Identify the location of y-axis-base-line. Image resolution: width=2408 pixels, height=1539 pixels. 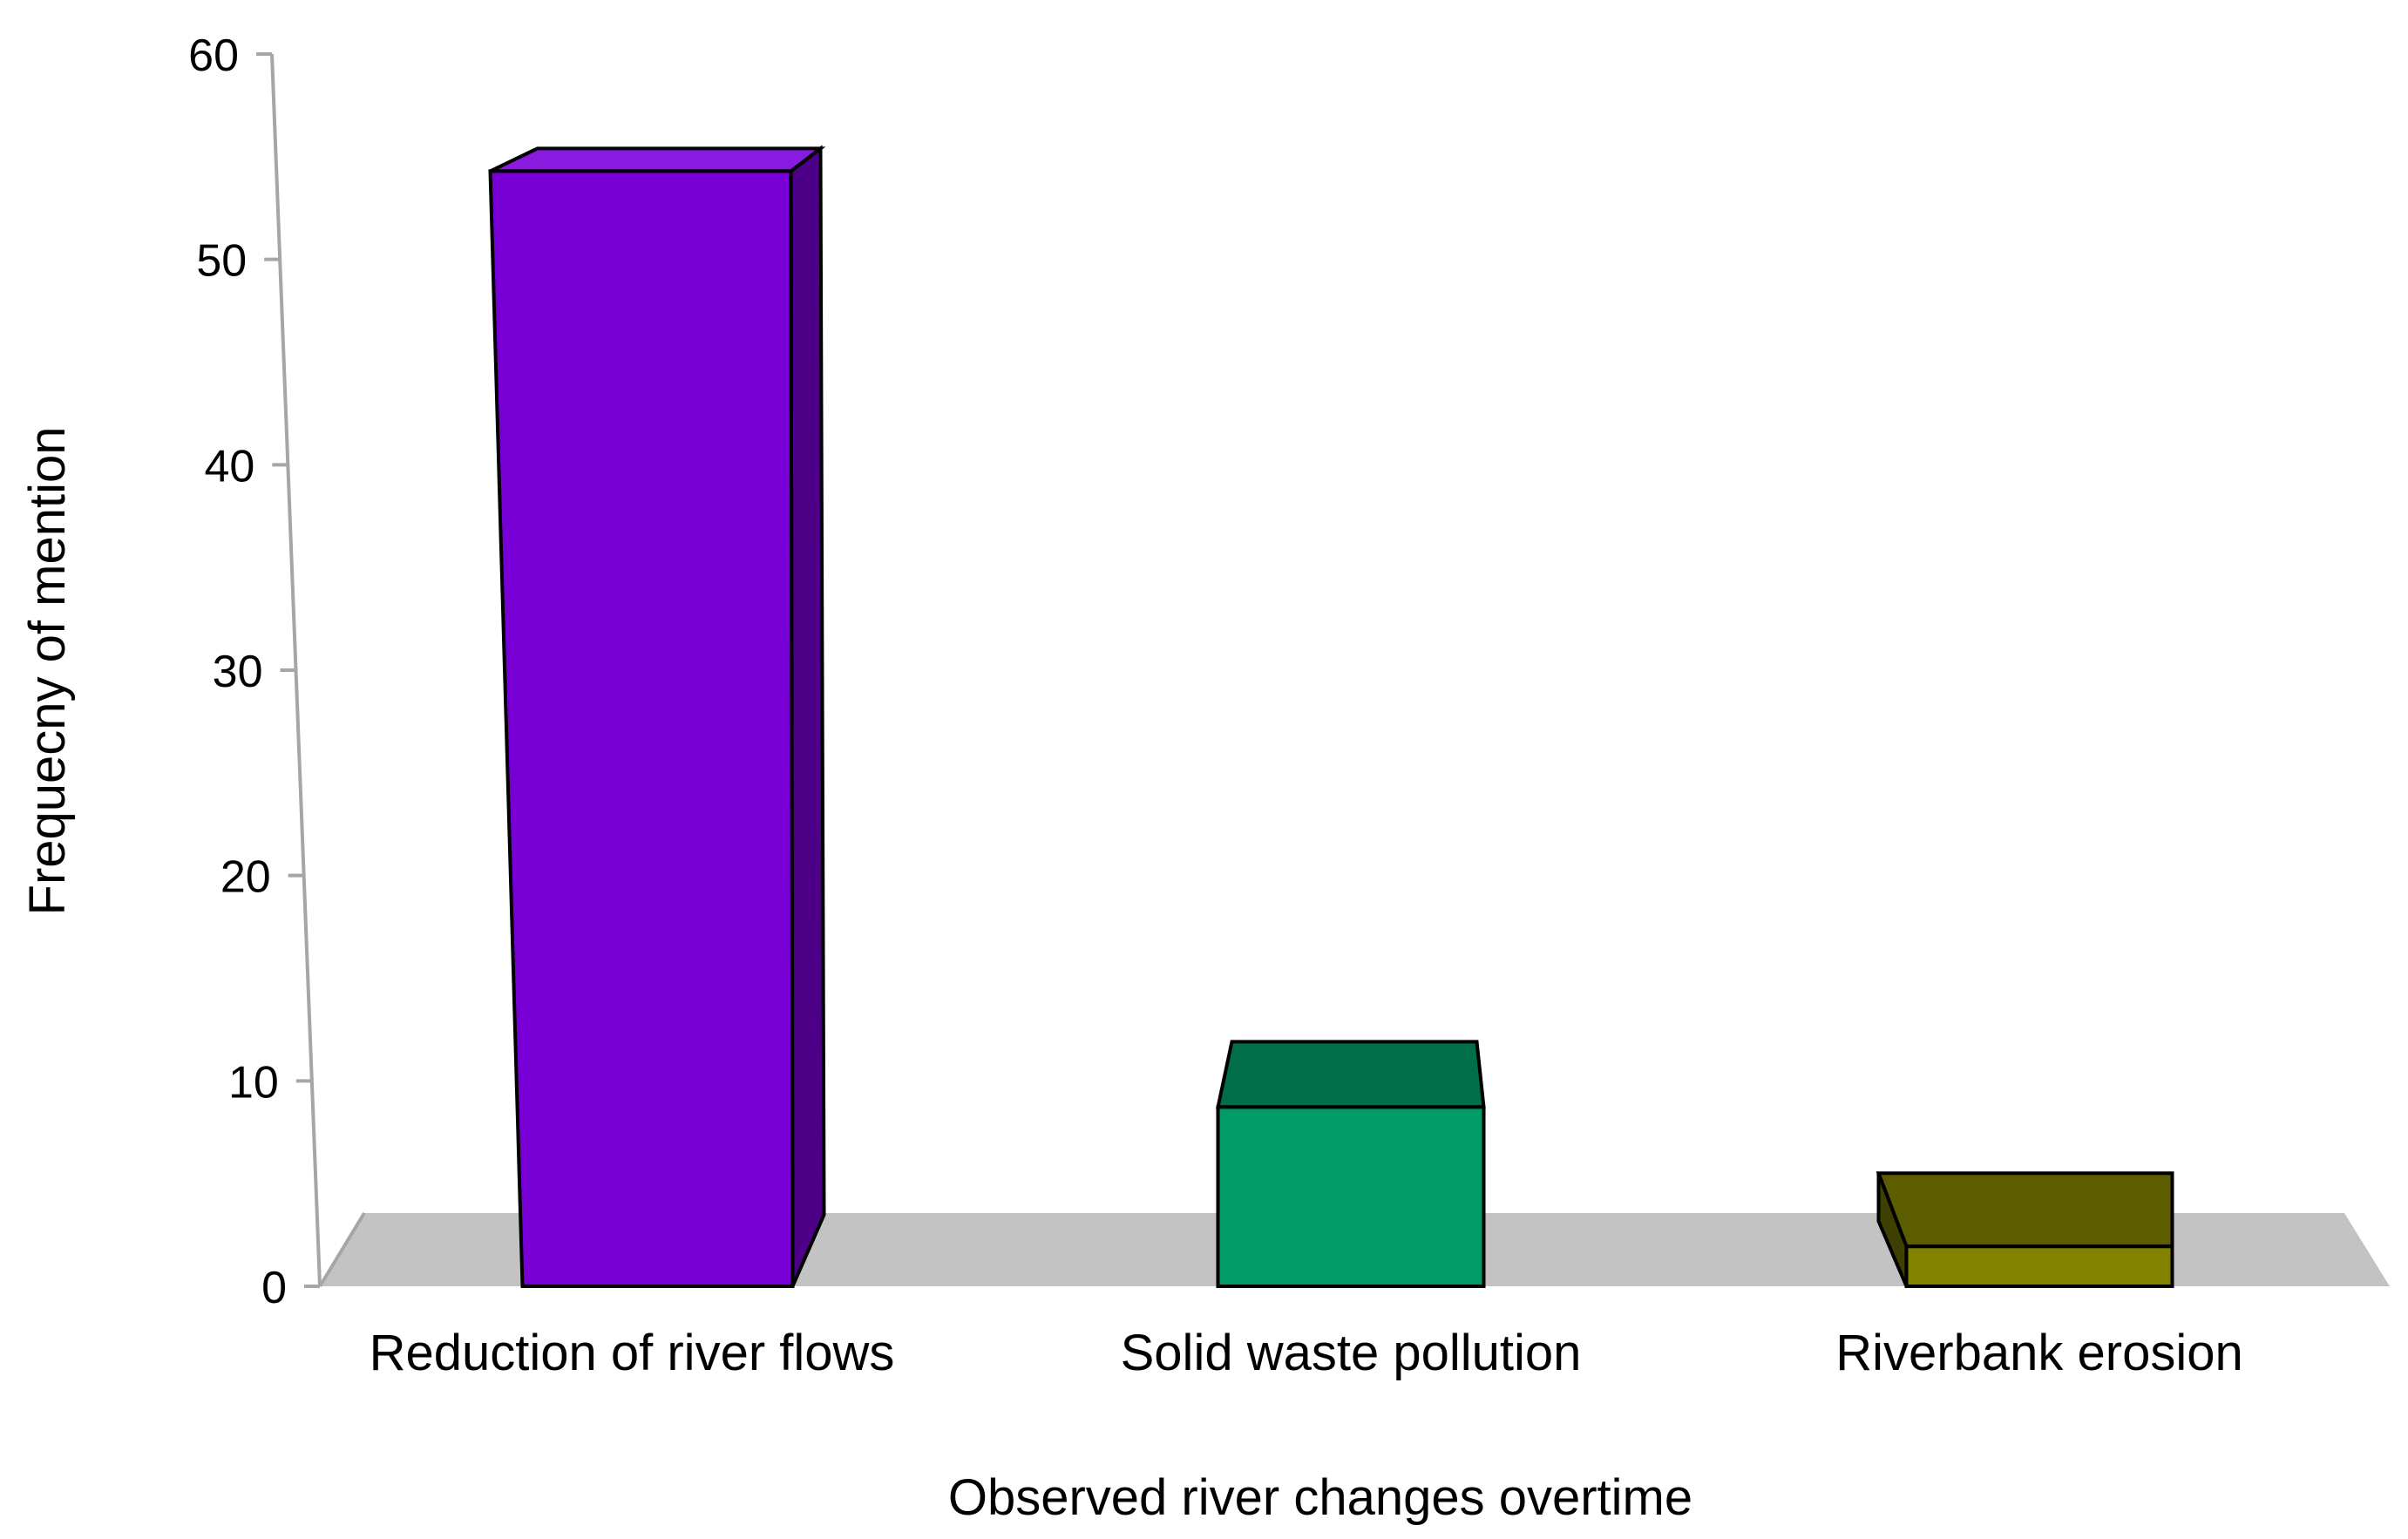
(342, 1249).